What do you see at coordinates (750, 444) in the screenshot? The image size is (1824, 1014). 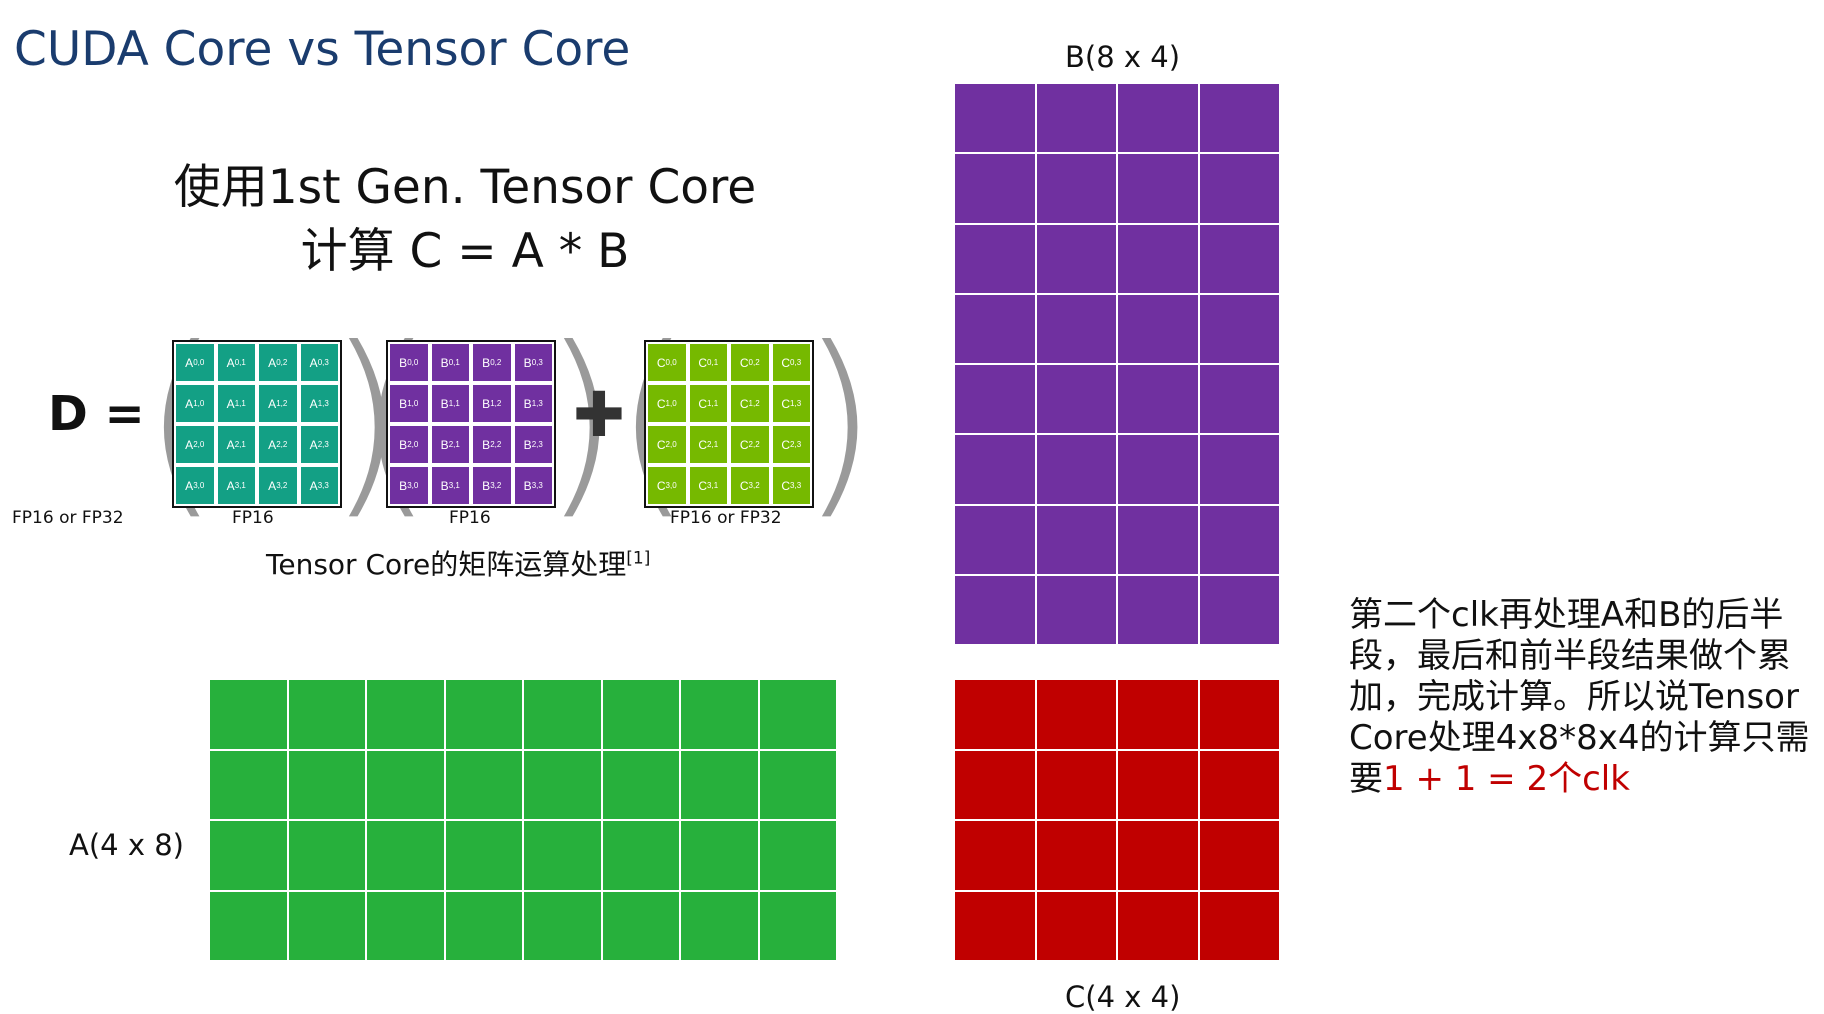 I see `matrix-cell: C 2,2` at bounding box center [750, 444].